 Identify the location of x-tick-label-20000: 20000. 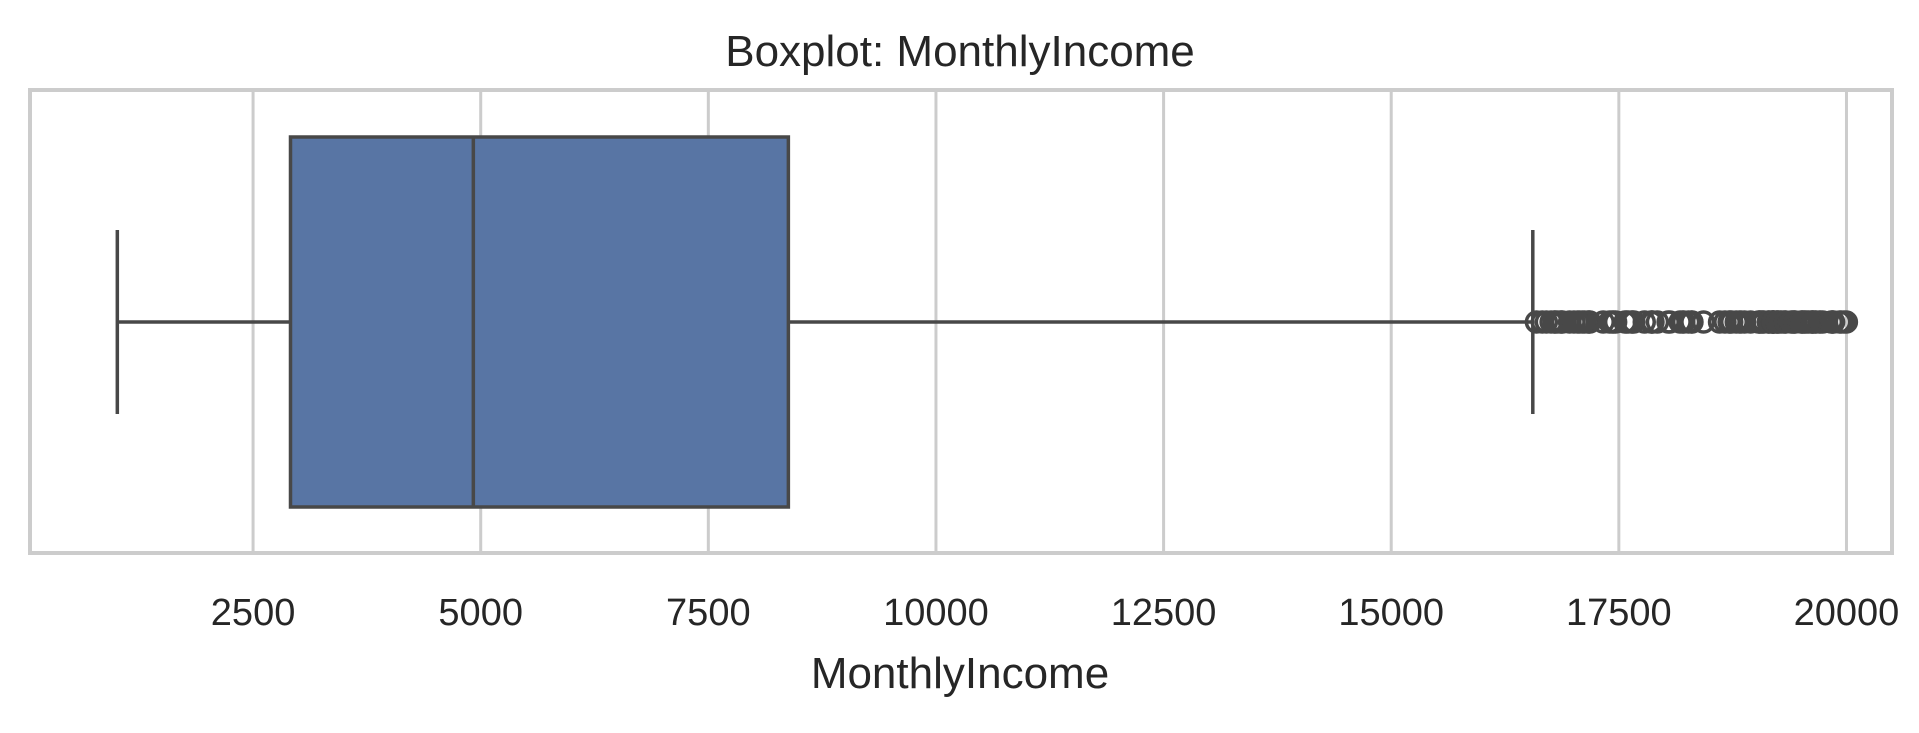
(1847, 613).